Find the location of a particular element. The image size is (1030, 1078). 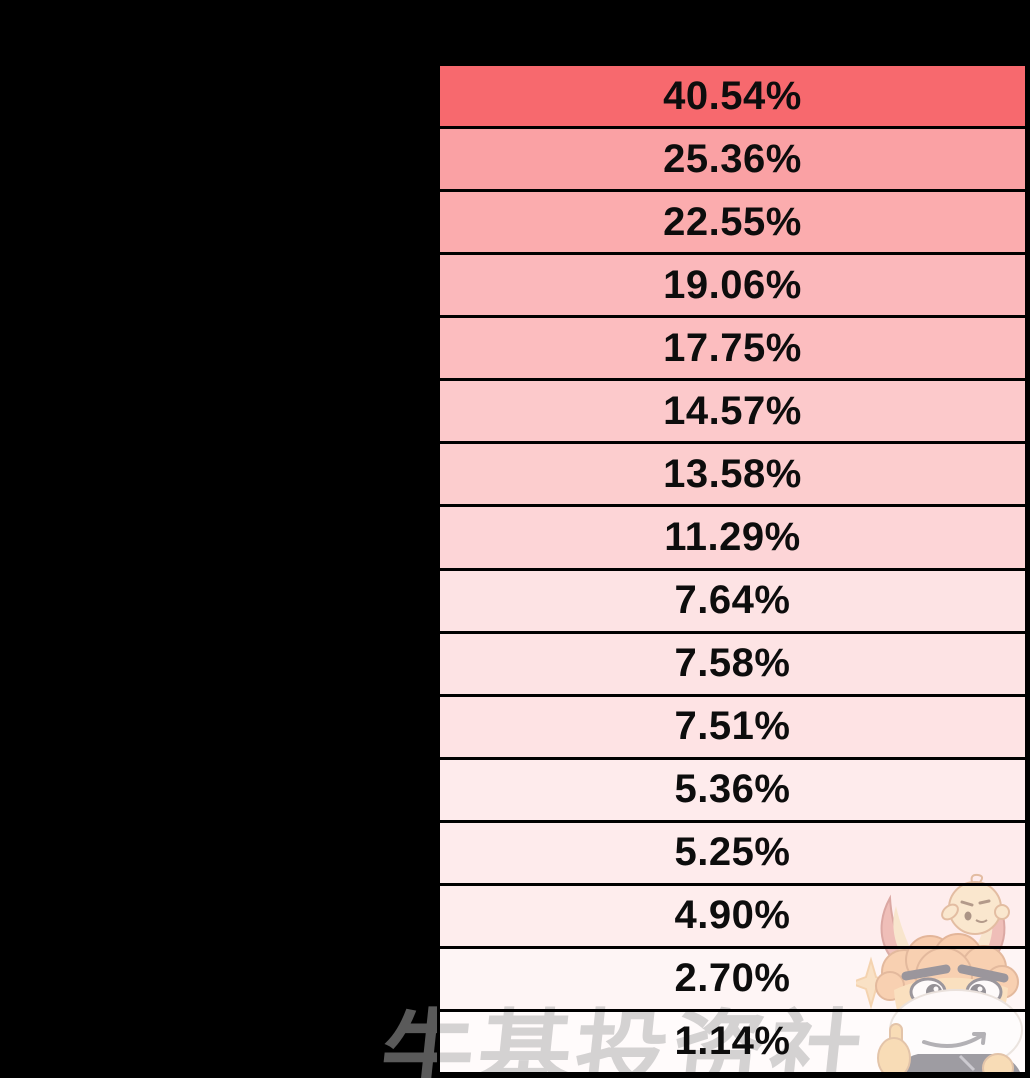

cell-value: 19.06% is located at coordinates (732, 284).